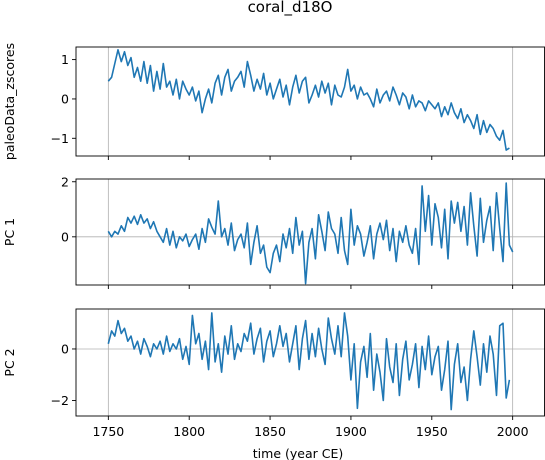 Image resolution: width=545 pixels, height=460 pixels. Describe the element at coordinates (60, 400) in the screenshot. I see `y-tick-label-pc2: −2` at that location.